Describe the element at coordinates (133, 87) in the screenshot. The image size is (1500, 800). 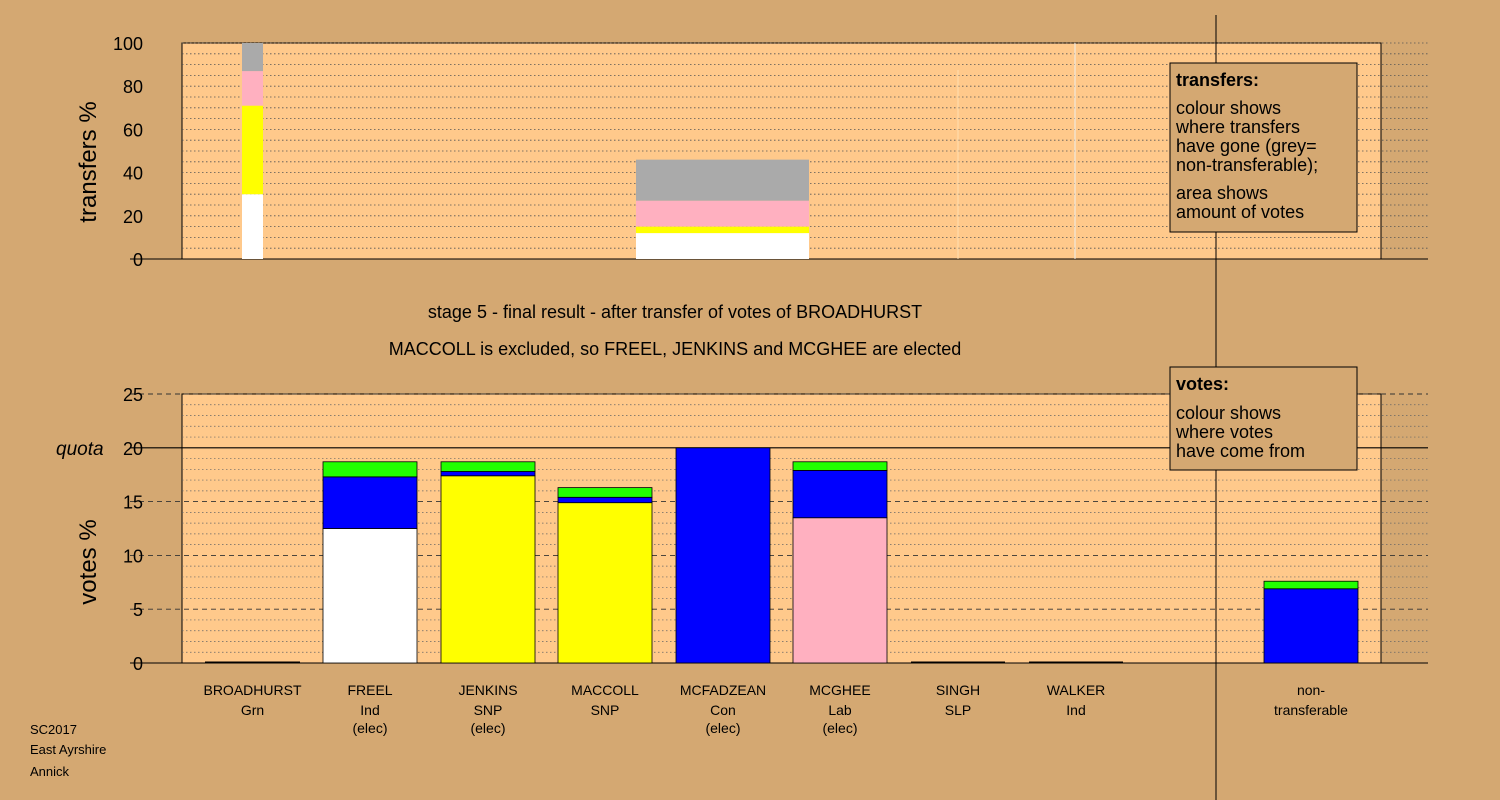
I see `transfers-y-tick-label: 80` at that location.